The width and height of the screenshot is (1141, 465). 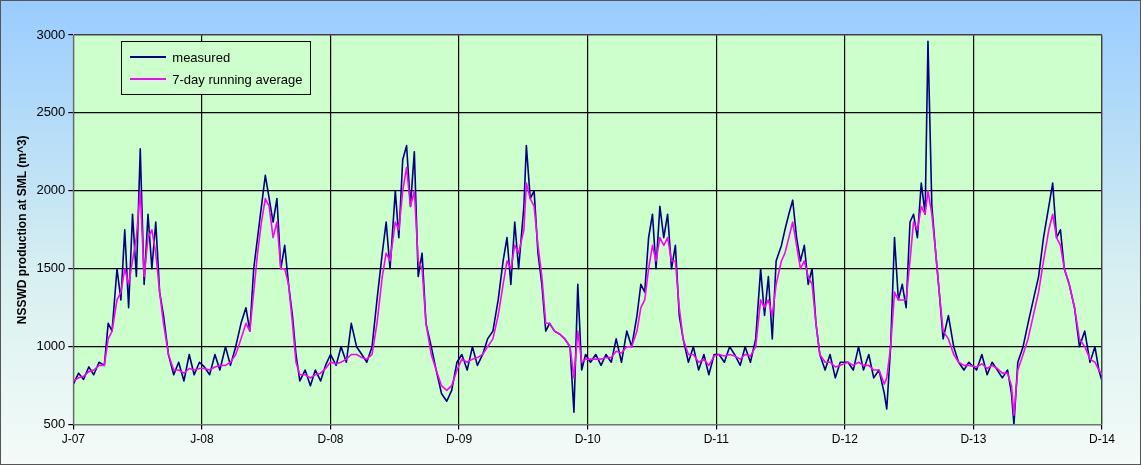 I want to click on x-tick-label: D-08, so click(x=330, y=439).